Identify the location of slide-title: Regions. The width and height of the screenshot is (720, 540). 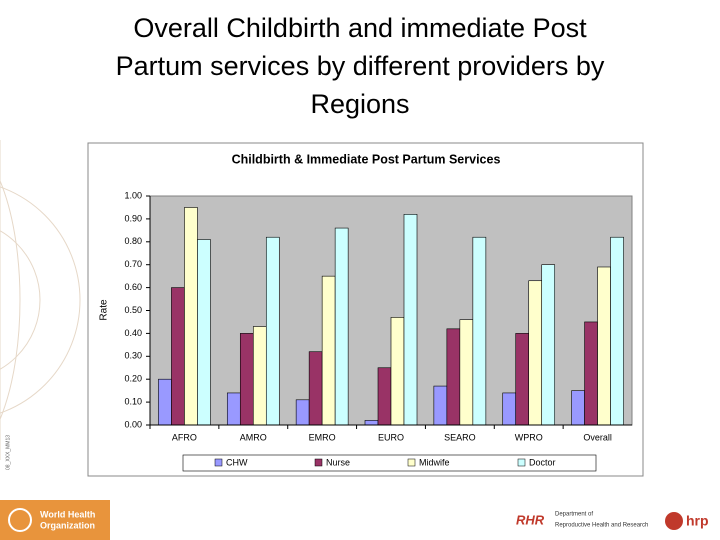
(359, 104).